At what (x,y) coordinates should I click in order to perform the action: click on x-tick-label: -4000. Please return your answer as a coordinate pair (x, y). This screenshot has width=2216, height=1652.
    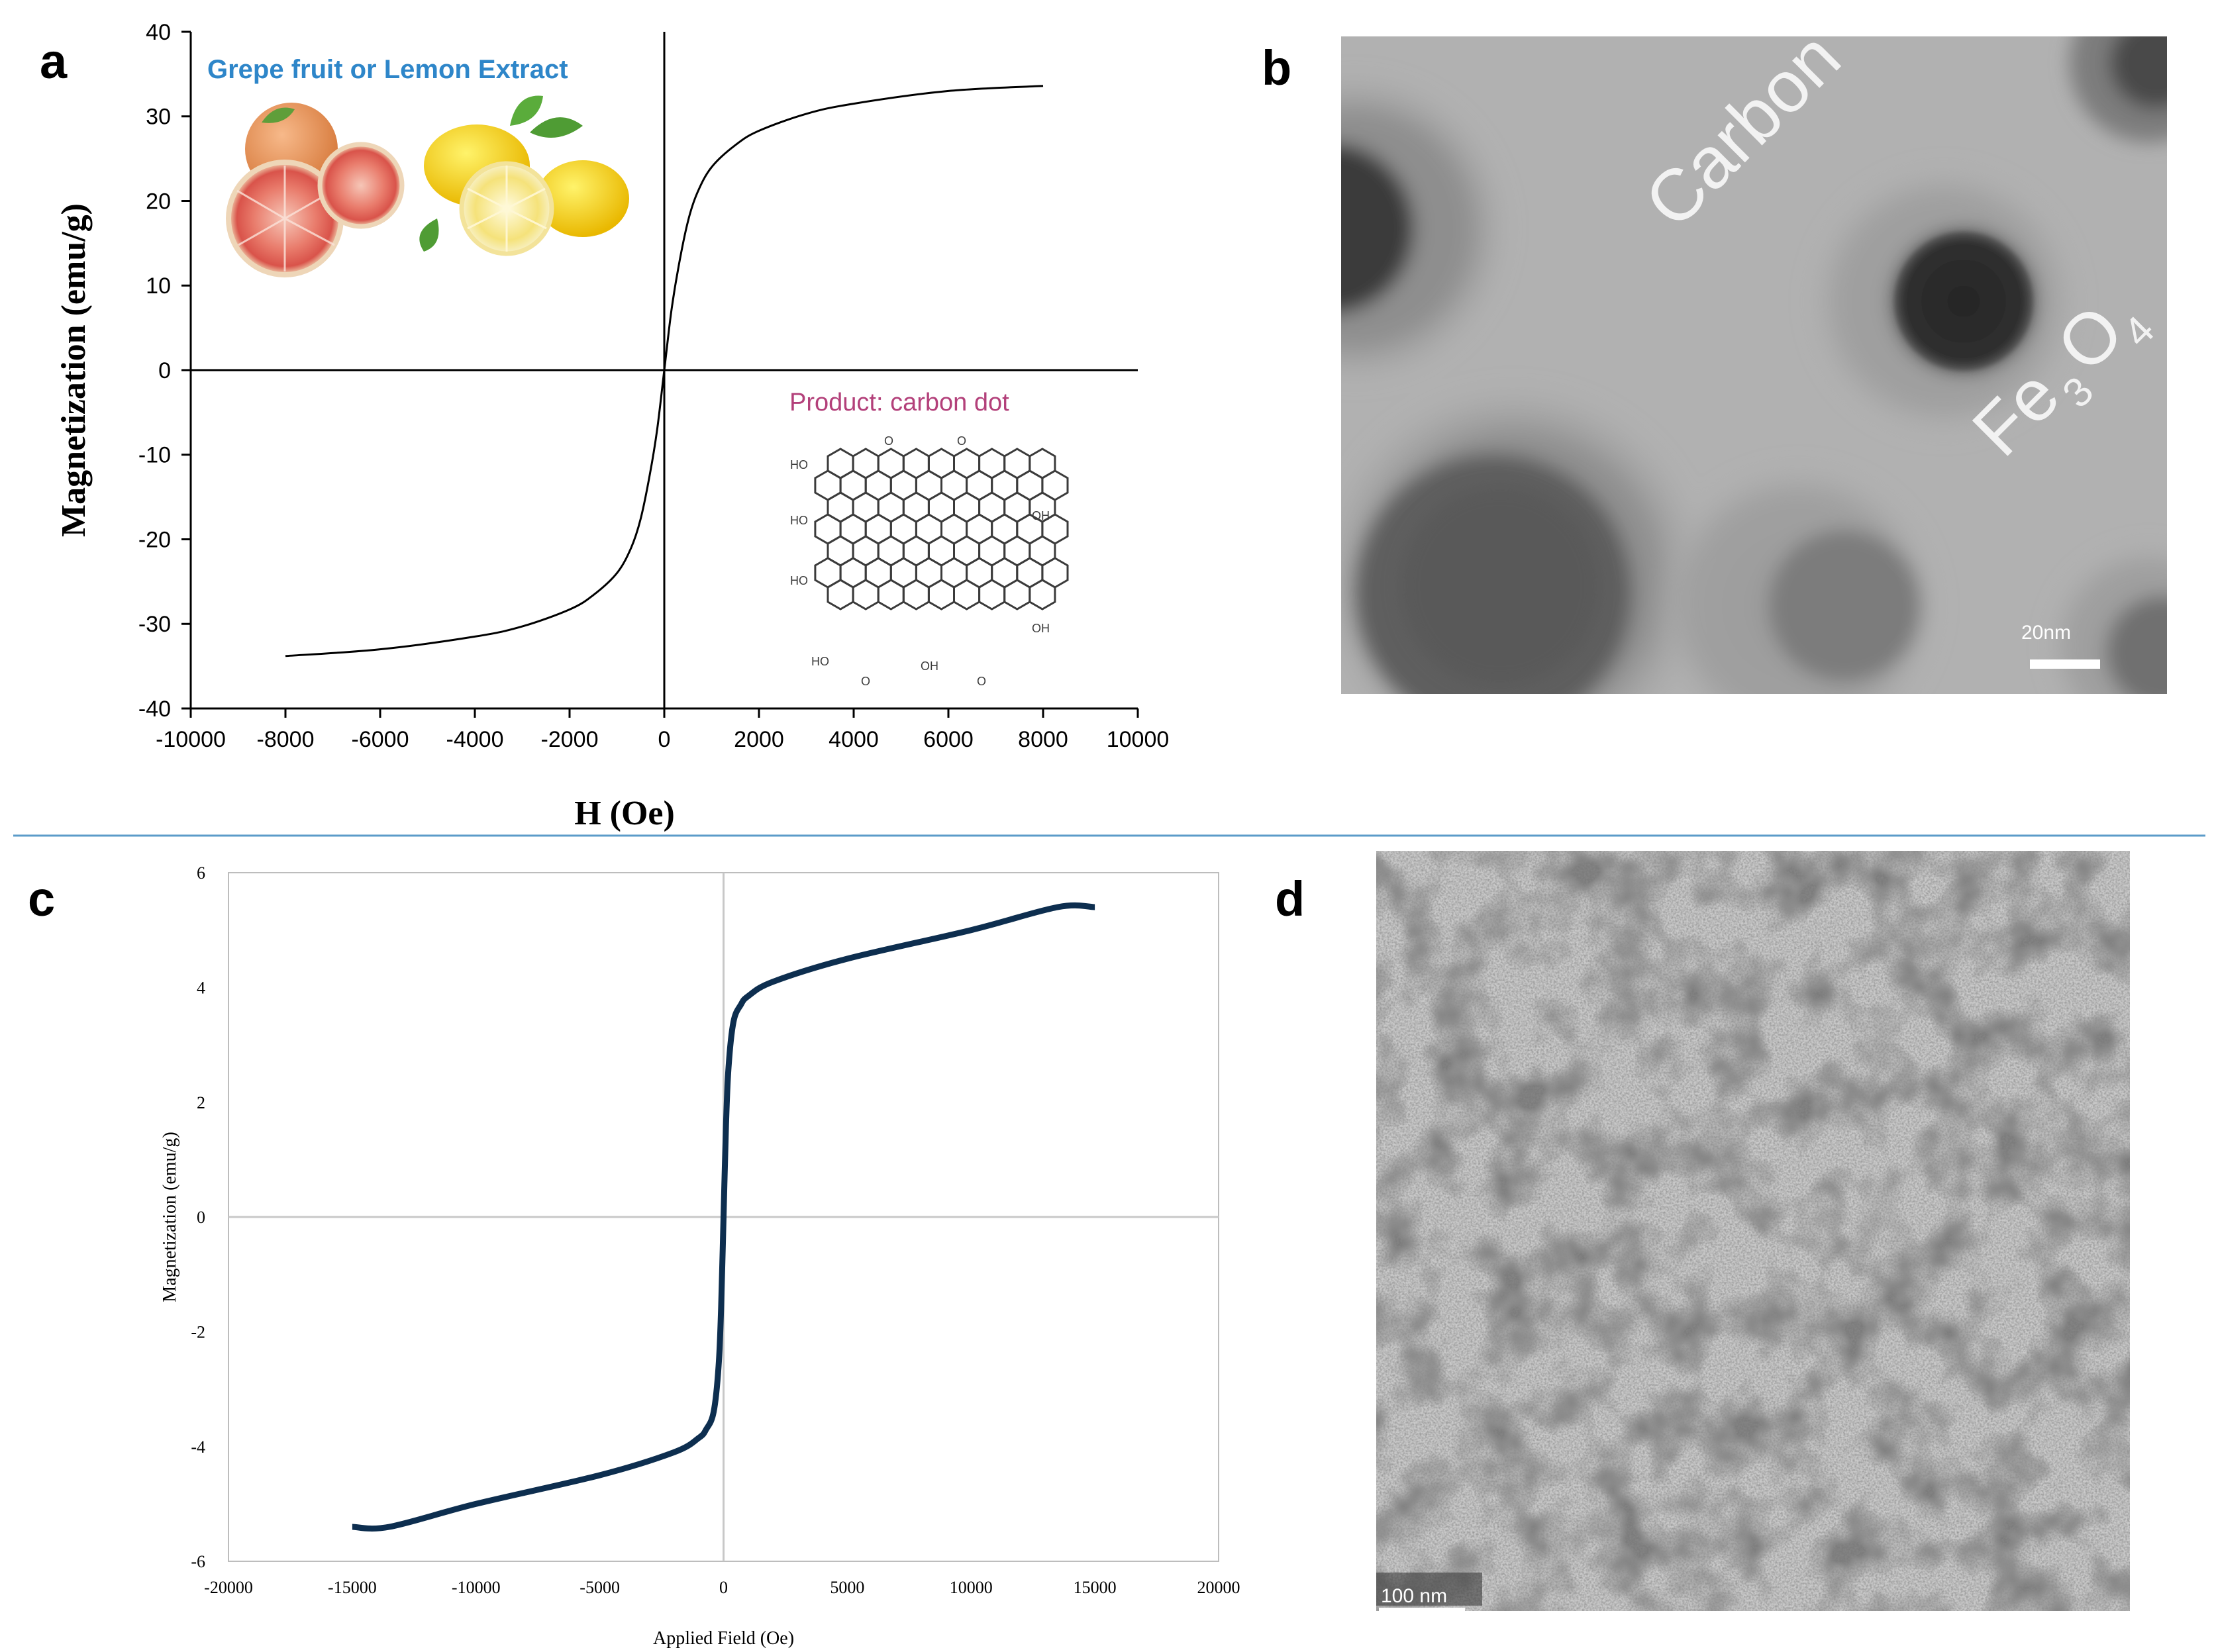
    Looking at the image, I should click on (475, 740).